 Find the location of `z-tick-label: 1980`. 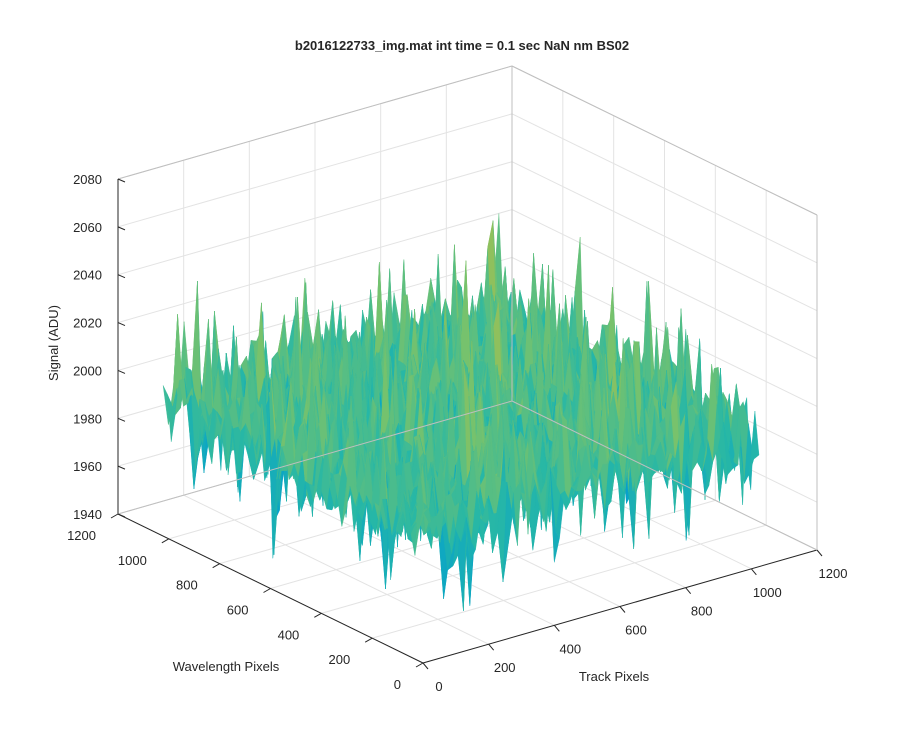

z-tick-label: 1980 is located at coordinates (87, 418).